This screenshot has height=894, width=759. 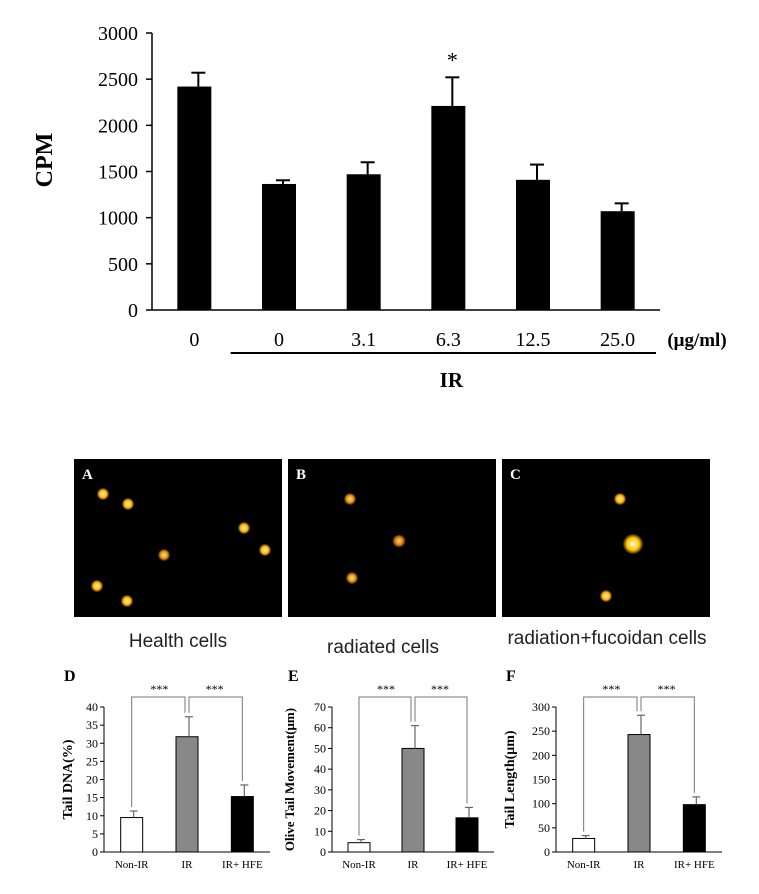 I want to click on panel-a-letter: A, so click(x=87, y=475).